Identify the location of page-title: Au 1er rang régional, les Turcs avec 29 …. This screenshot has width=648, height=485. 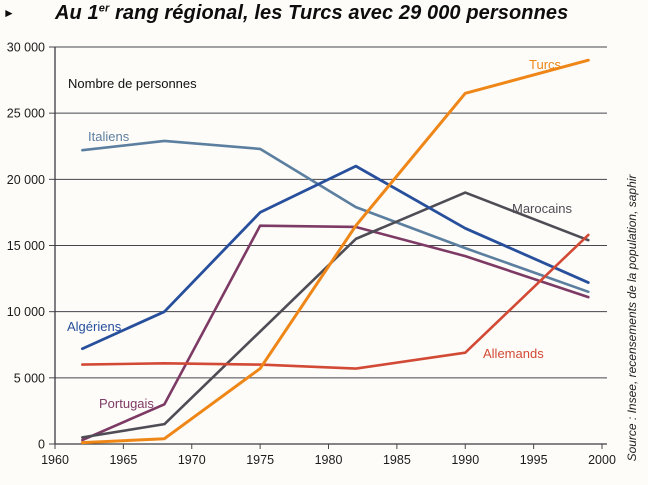
(311, 13).